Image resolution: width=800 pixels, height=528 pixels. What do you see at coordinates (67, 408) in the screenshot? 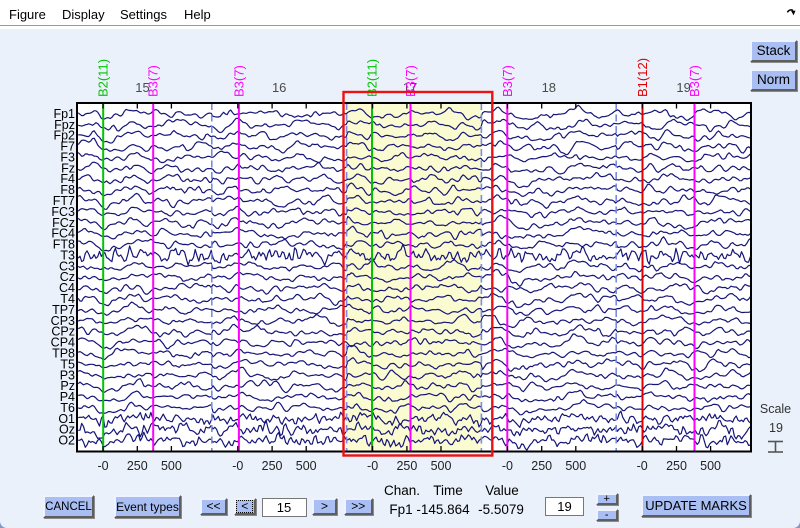
I see `svg-text: T6` at bounding box center [67, 408].